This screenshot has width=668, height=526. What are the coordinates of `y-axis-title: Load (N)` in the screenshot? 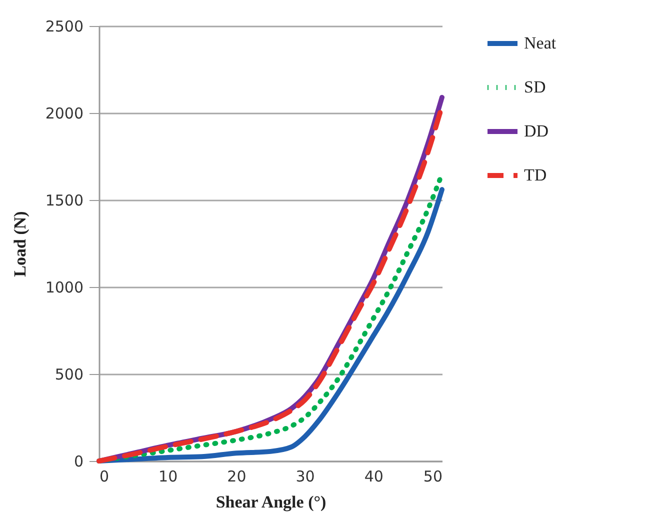 It's located at (20, 244).